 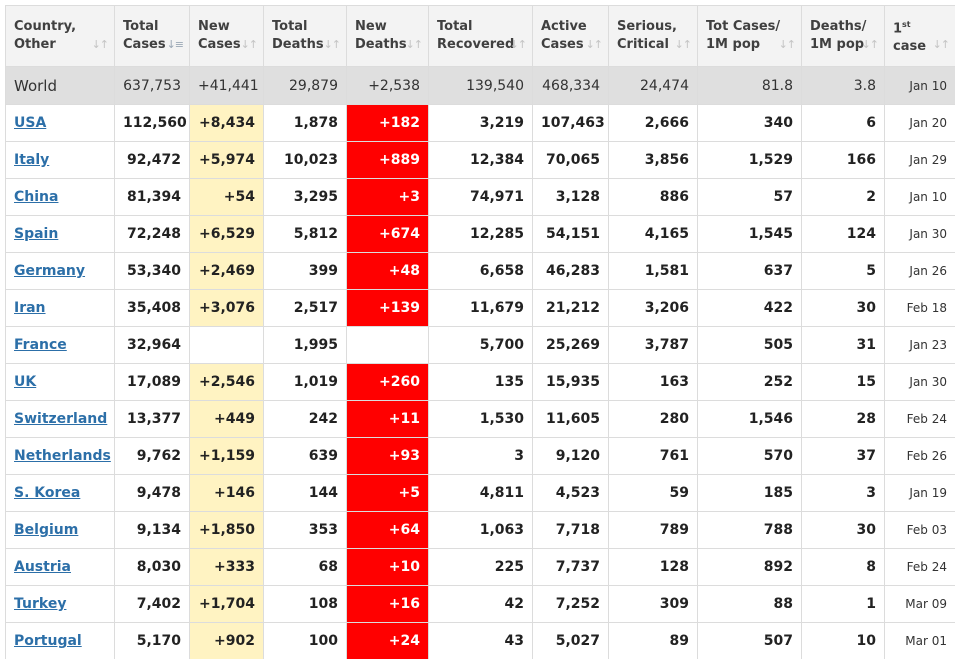 I want to click on deaths-1m-cell: 15, so click(x=843, y=382).